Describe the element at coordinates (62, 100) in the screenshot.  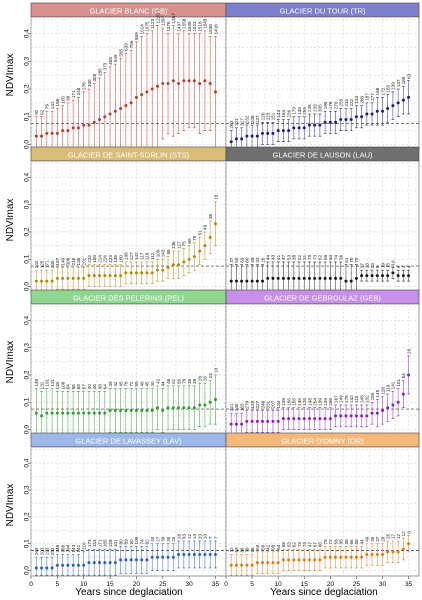
I see `count-label: 105` at that location.